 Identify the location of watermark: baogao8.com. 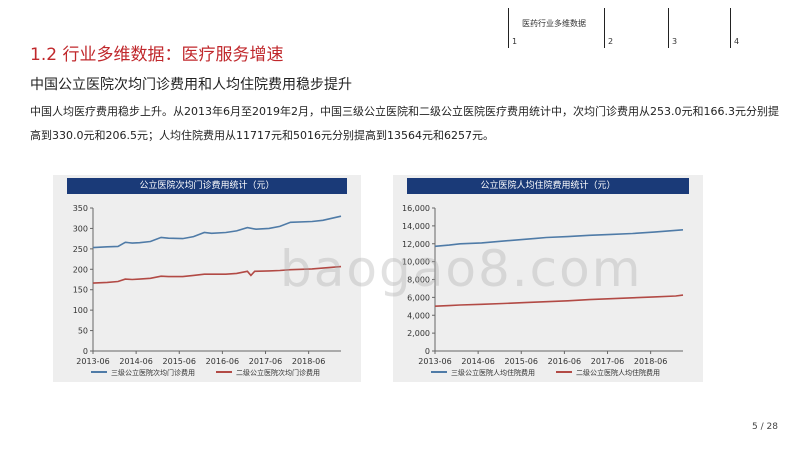
(461, 269).